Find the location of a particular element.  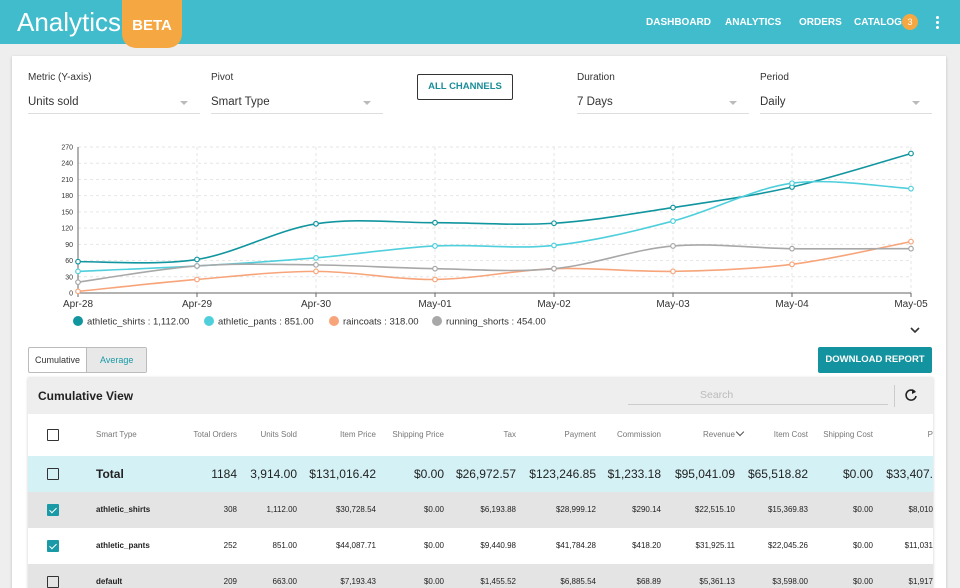

beta-badge: BETA is located at coordinates (152, 24).